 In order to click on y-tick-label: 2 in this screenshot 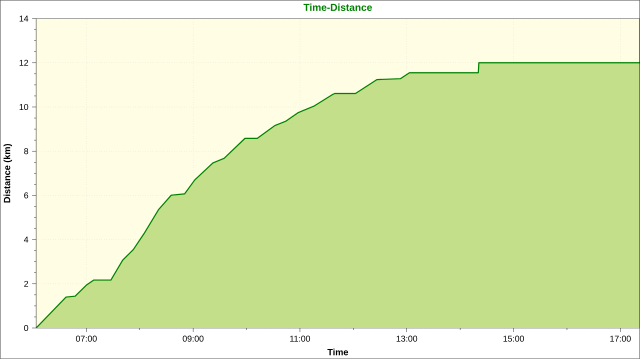, I will do `click(26, 283)`.